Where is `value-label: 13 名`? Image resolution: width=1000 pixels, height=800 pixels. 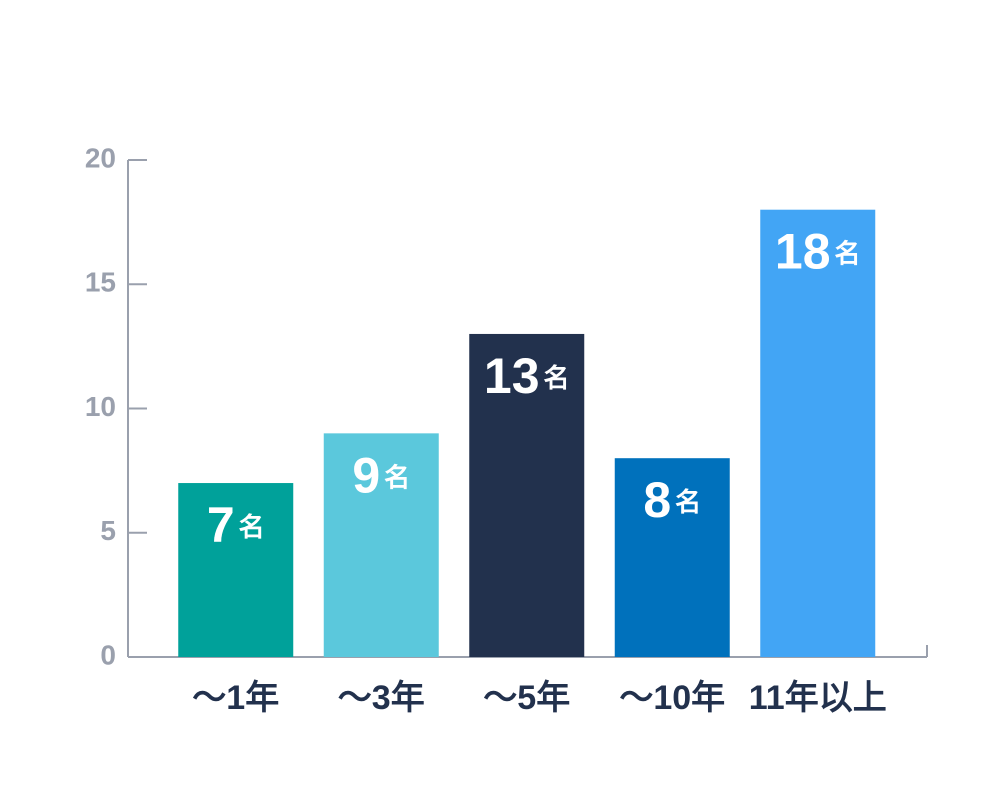 value-label: 13 名 is located at coordinates (527, 376).